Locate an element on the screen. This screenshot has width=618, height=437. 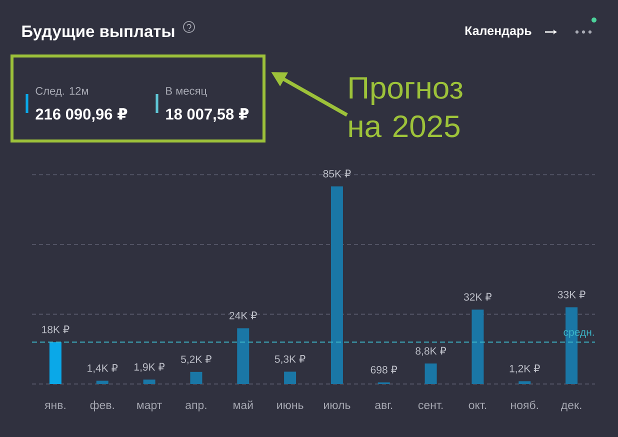
text: Календарь is located at coordinates (498, 32).